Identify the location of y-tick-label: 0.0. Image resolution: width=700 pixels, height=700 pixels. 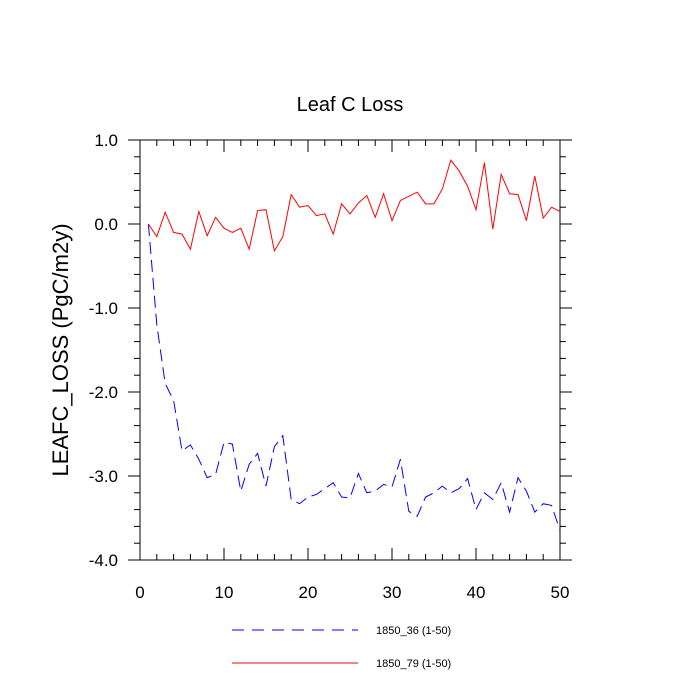
(106, 224).